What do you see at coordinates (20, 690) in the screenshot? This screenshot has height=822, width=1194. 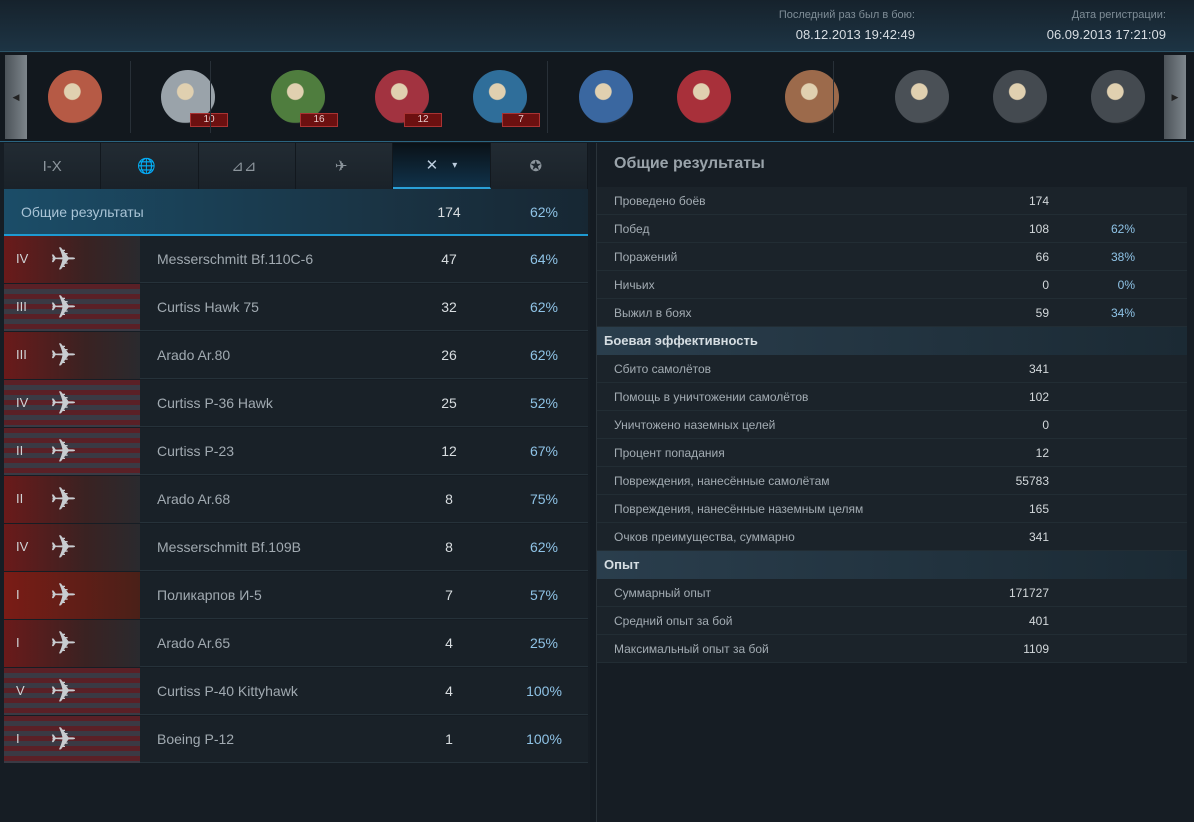 I see `tier-label: V` at bounding box center [20, 690].